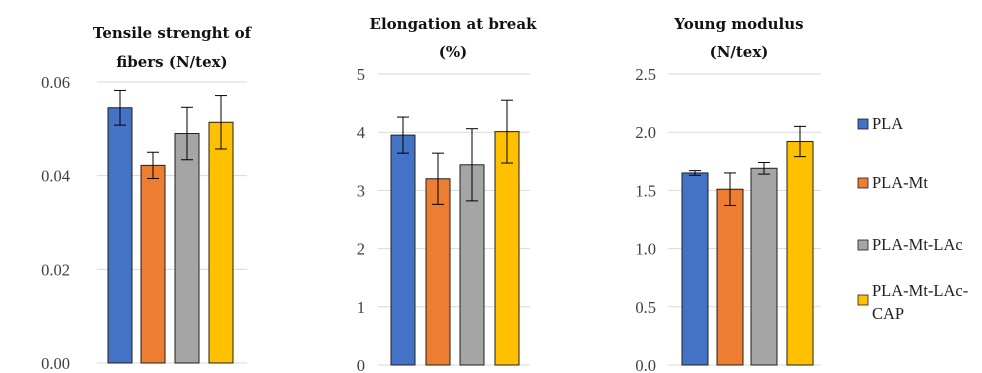 This screenshot has width=982, height=373. I want to click on y-tick-label: 0.02, so click(55, 269).